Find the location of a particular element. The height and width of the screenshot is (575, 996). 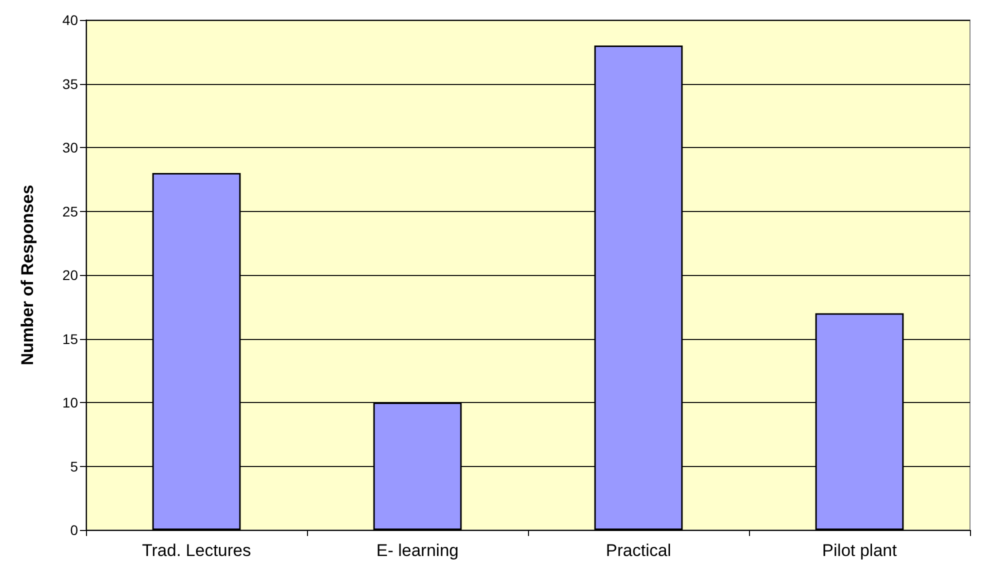

y-tick-label: 5 is located at coordinates (74, 466).